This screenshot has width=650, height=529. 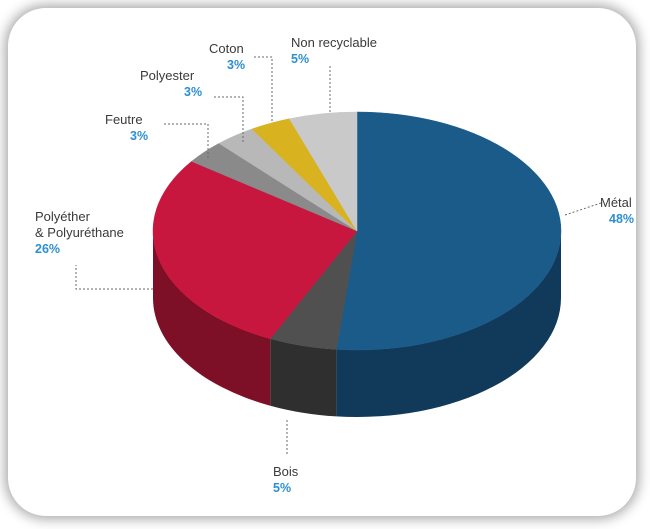 I want to click on label-pct-bois: 5%, so click(x=282, y=488).